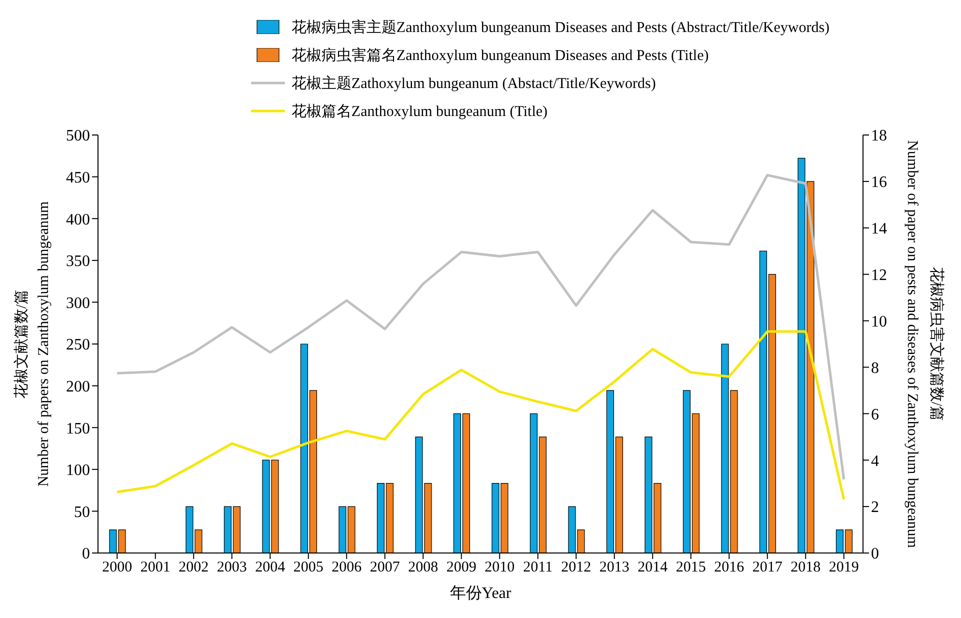  What do you see at coordinates (78, 303) in the screenshot?
I see `y-tick-label: 300` at bounding box center [78, 303].